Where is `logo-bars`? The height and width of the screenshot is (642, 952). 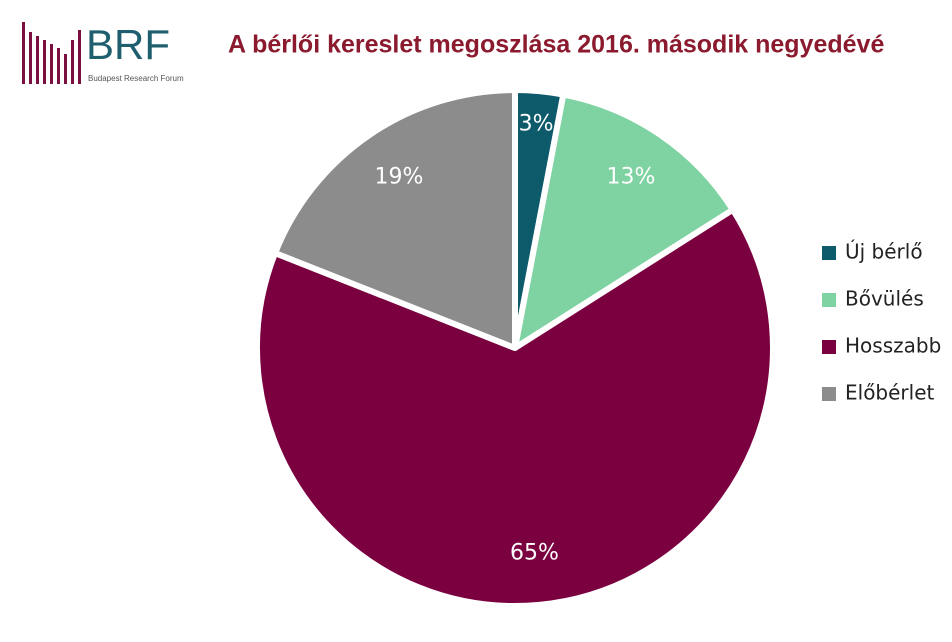 logo-bars is located at coordinates (51, 53).